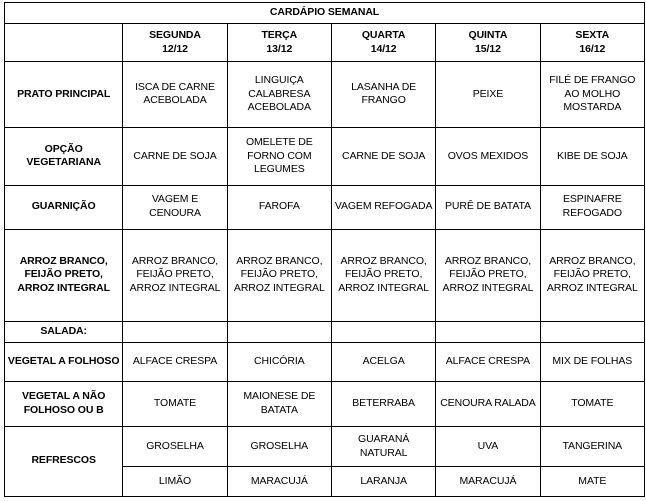  I want to click on cell-salada-quarta, so click(383, 332).